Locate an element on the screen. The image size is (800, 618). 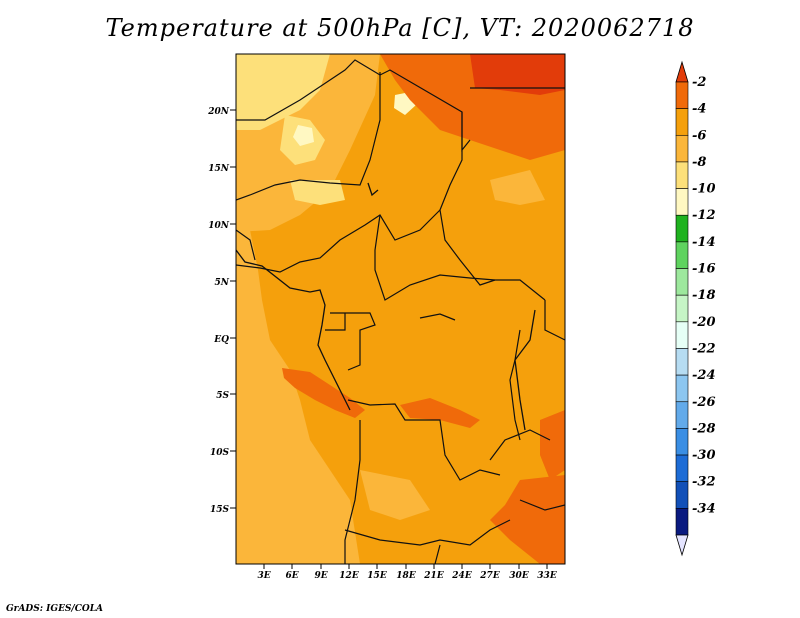
footer-credit: GrADS: IGES/COLA is located at coordinates (55, 609).